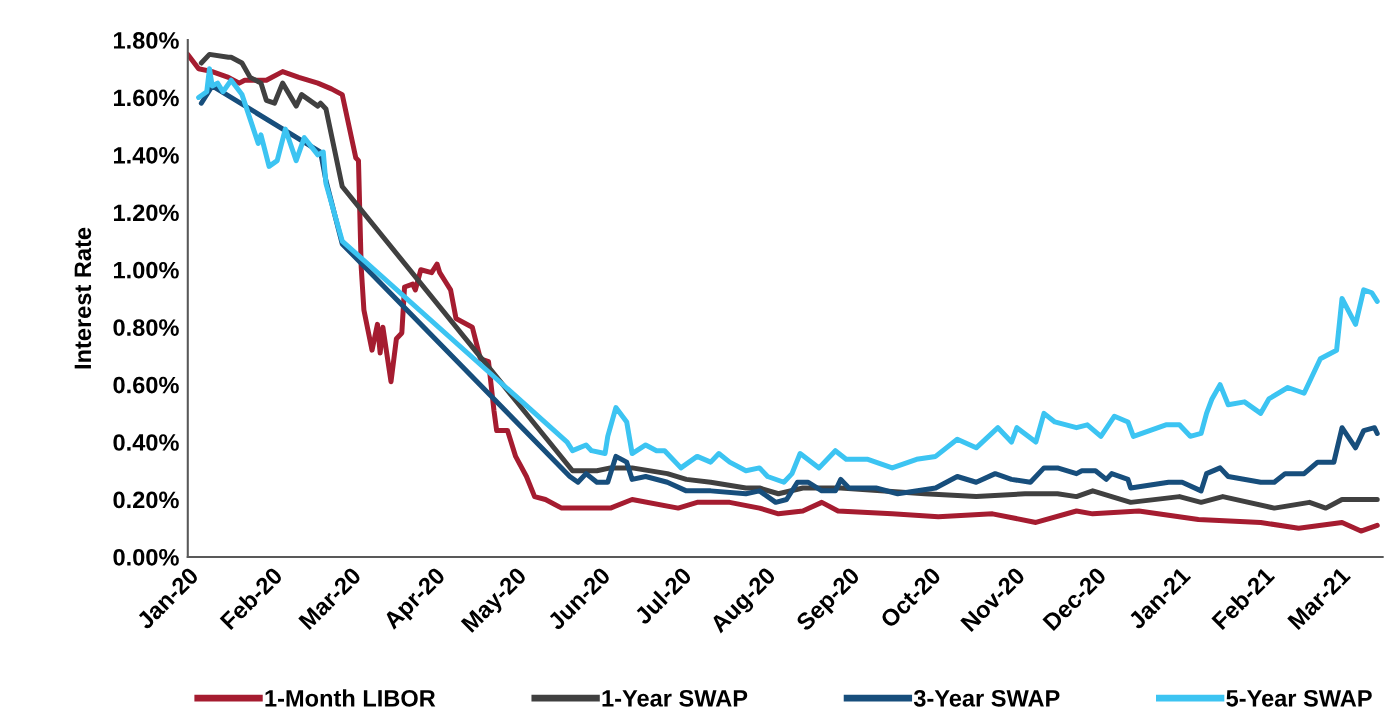 Image resolution: width=1391 pixels, height=728 pixels. Describe the element at coordinates (986, 698) in the screenshot. I see `legend-label: 3-Year SWAP` at that location.